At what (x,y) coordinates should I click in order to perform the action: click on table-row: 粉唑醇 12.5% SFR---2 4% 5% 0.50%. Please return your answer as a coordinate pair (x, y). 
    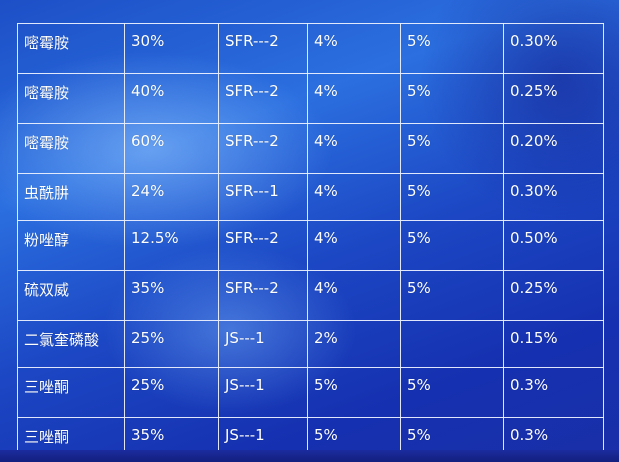
    Looking at the image, I should click on (310, 245).